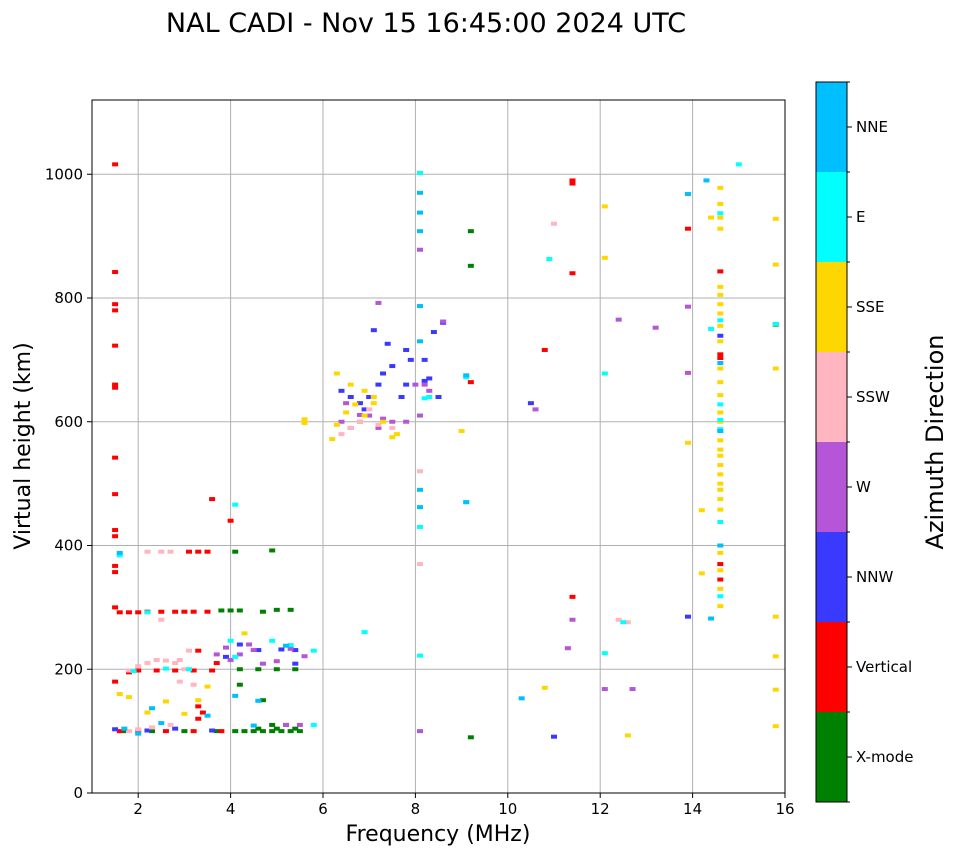 The width and height of the screenshot is (958, 857). What do you see at coordinates (78, 793) in the screenshot?
I see `y-tick-label: 0` at bounding box center [78, 793].